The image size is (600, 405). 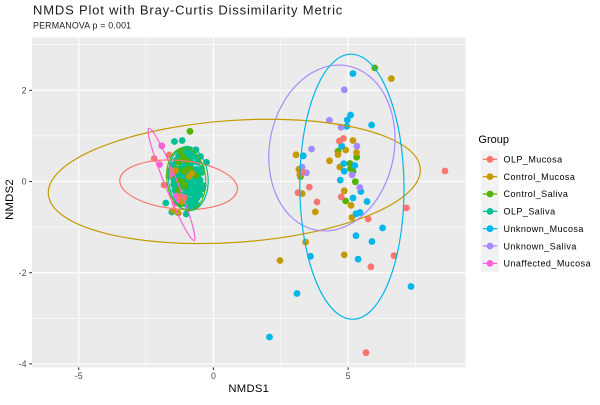 I want to click on svg-text: NMDS1, so click(x=248, y=389).